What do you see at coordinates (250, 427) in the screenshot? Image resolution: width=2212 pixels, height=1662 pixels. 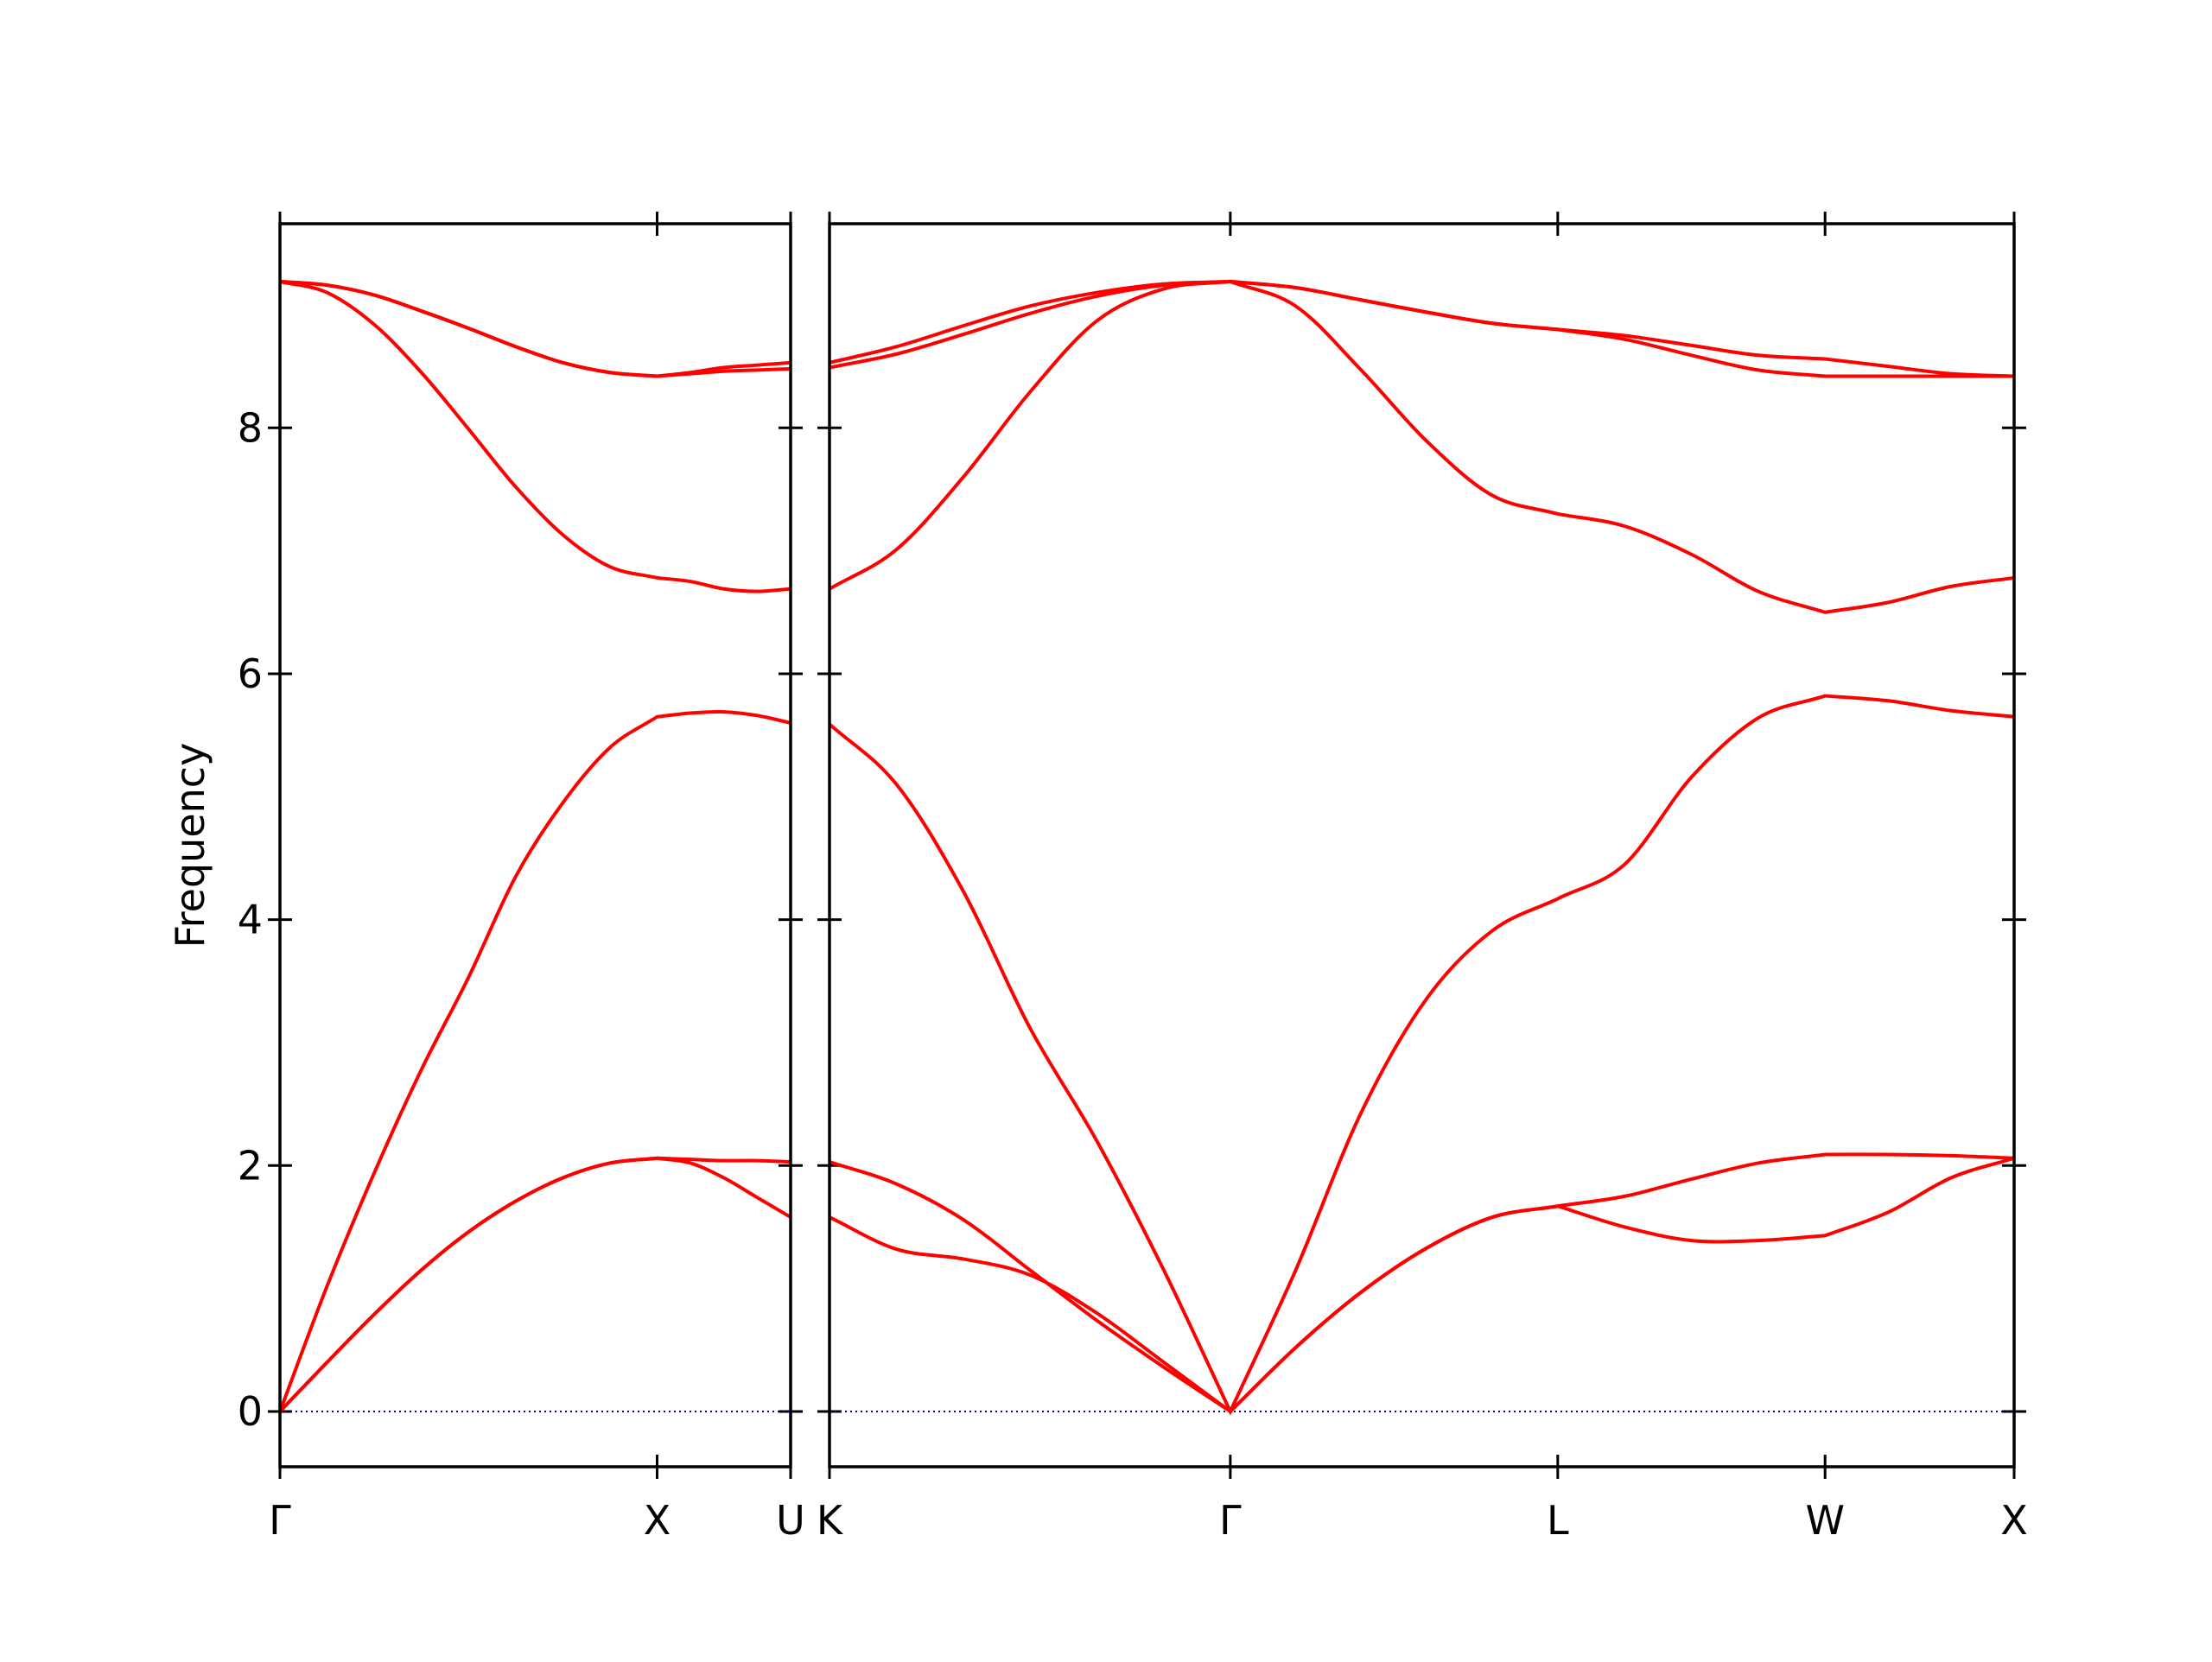 I see `y-tick-label: 8` at bounding box center [250, 427].